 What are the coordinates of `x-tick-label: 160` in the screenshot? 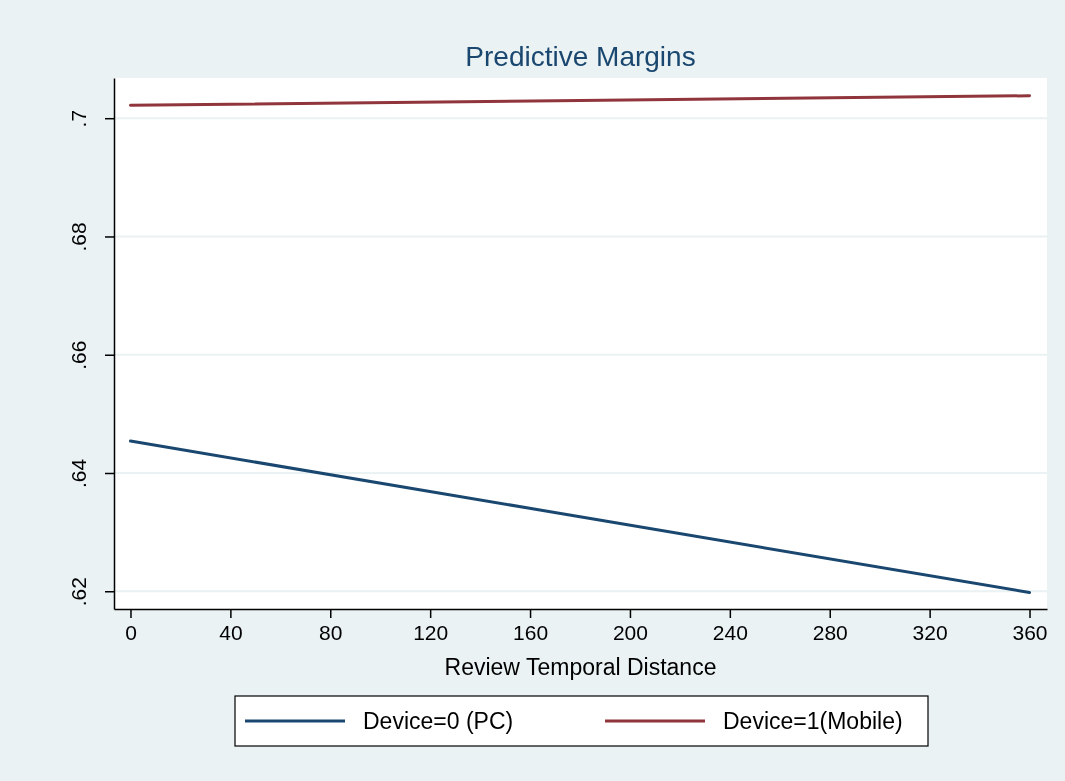 It's located at (531, 632).